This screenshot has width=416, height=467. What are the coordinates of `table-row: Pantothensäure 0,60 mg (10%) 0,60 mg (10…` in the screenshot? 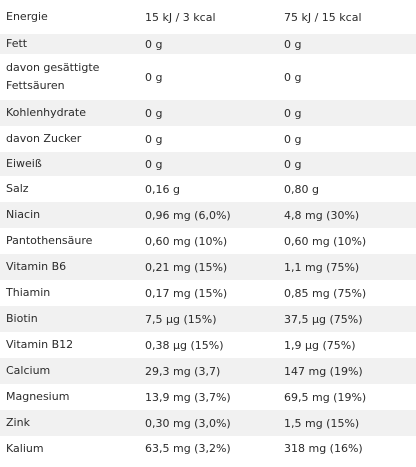 It's located at (208, 241).